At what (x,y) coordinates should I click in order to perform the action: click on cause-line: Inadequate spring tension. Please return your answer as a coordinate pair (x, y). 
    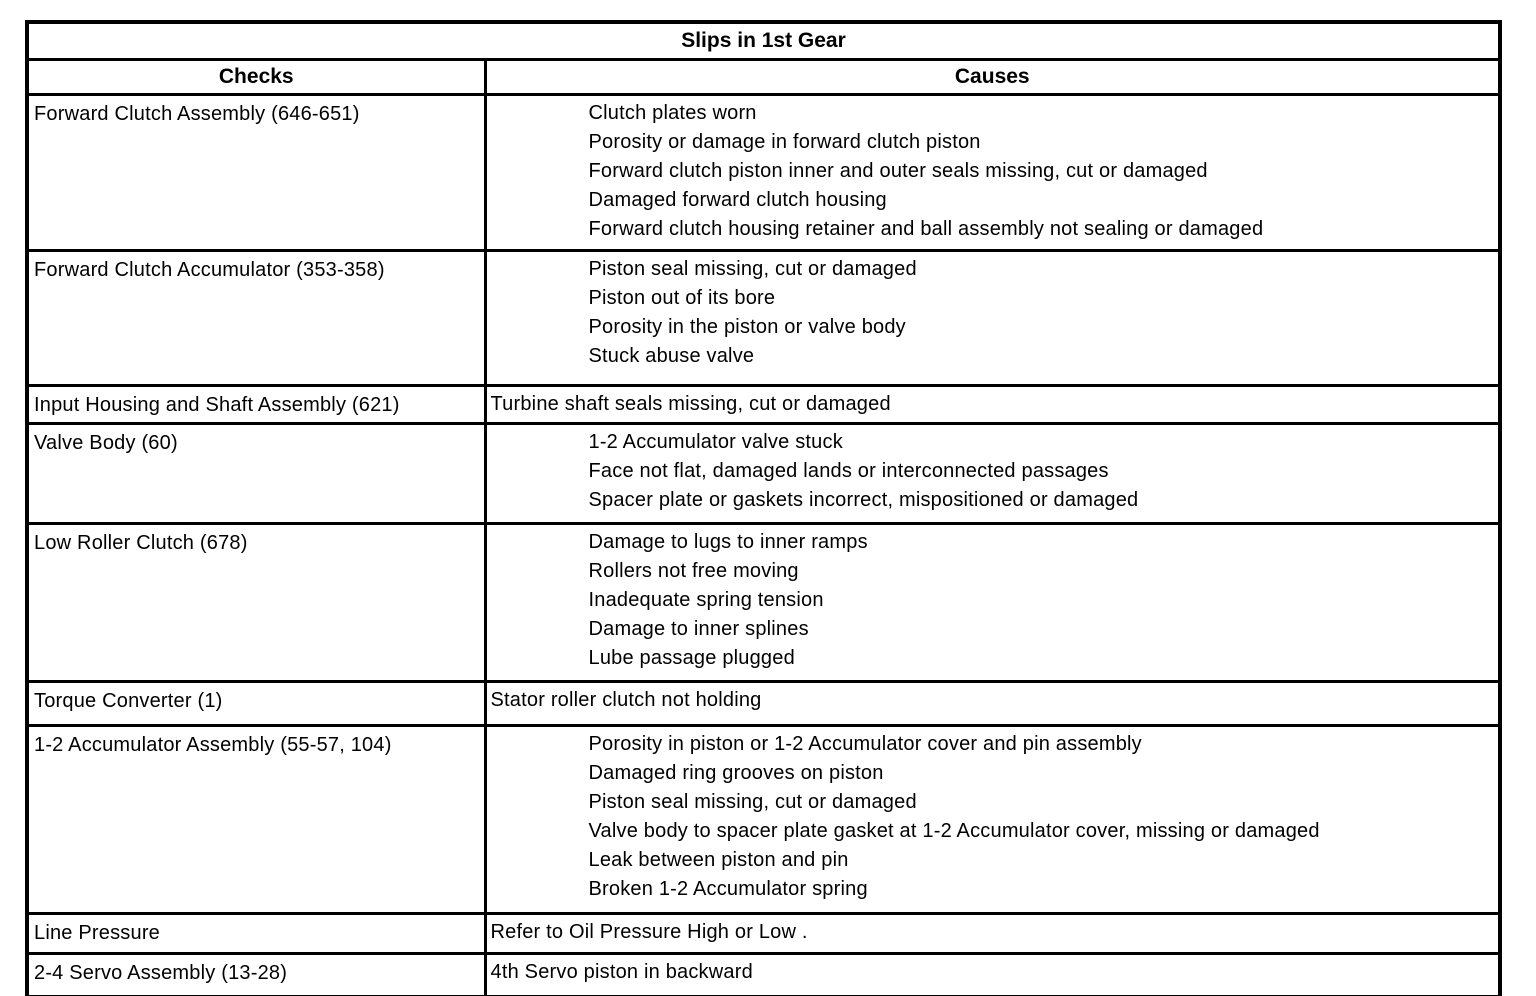
    Looking at the image, I should click on (706, 600).